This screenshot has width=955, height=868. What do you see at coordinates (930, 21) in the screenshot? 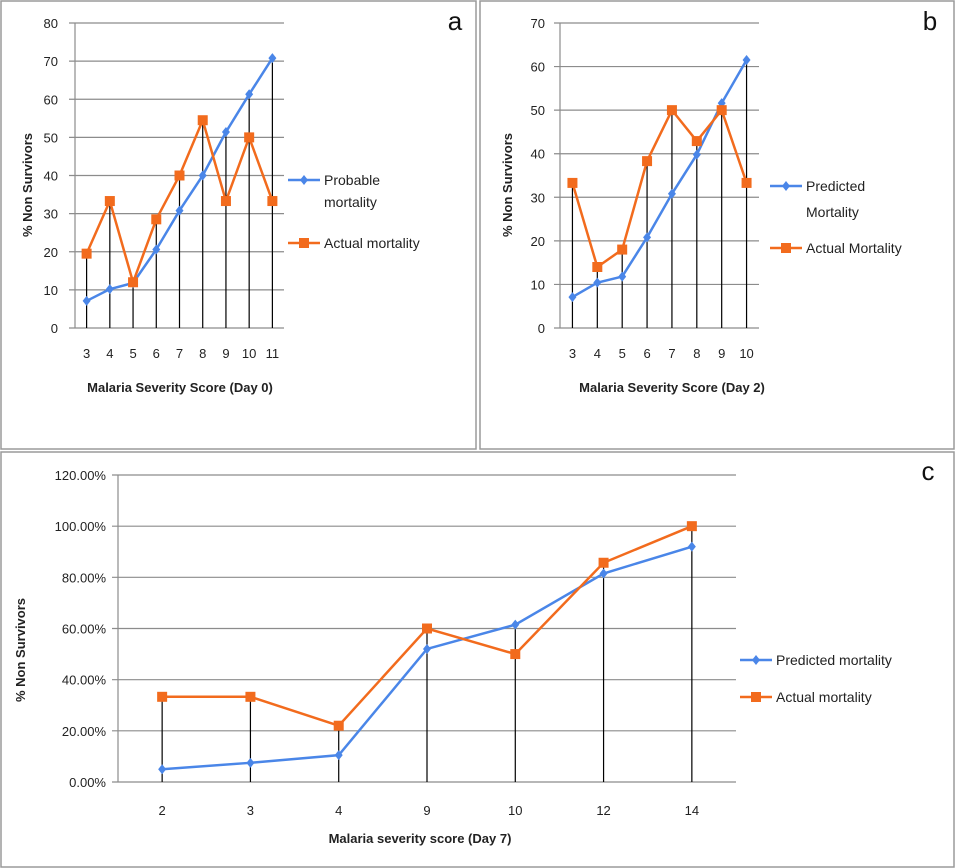
I see `panel-label: b` at bounding box center [930, 21].